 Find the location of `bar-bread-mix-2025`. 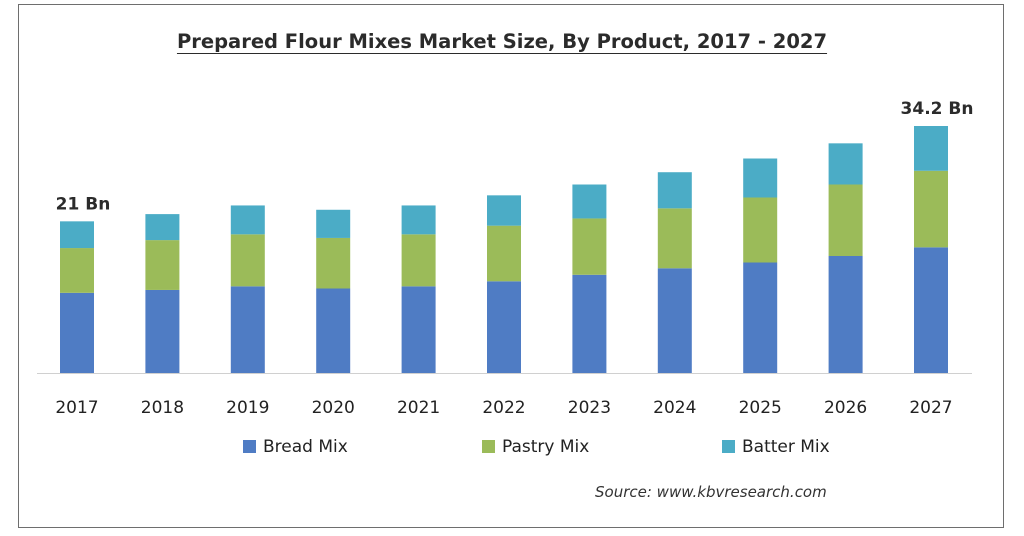

bar-bread-mix-2025 is located at coordinates (760, 317).